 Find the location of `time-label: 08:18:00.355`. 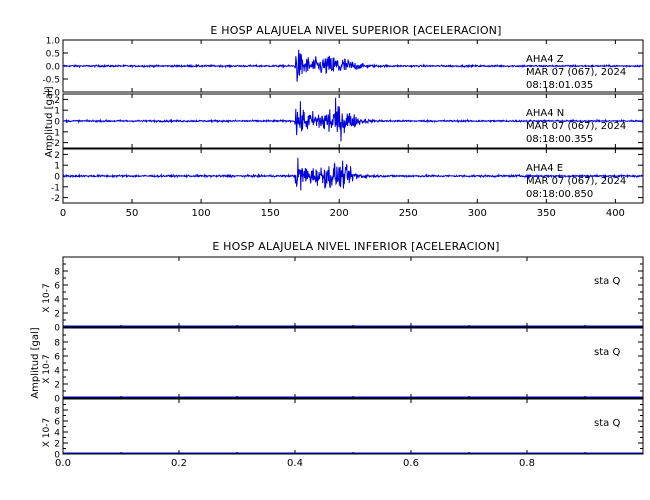

time-label: 08:18:00.355 is located at coordinates (559, 139).